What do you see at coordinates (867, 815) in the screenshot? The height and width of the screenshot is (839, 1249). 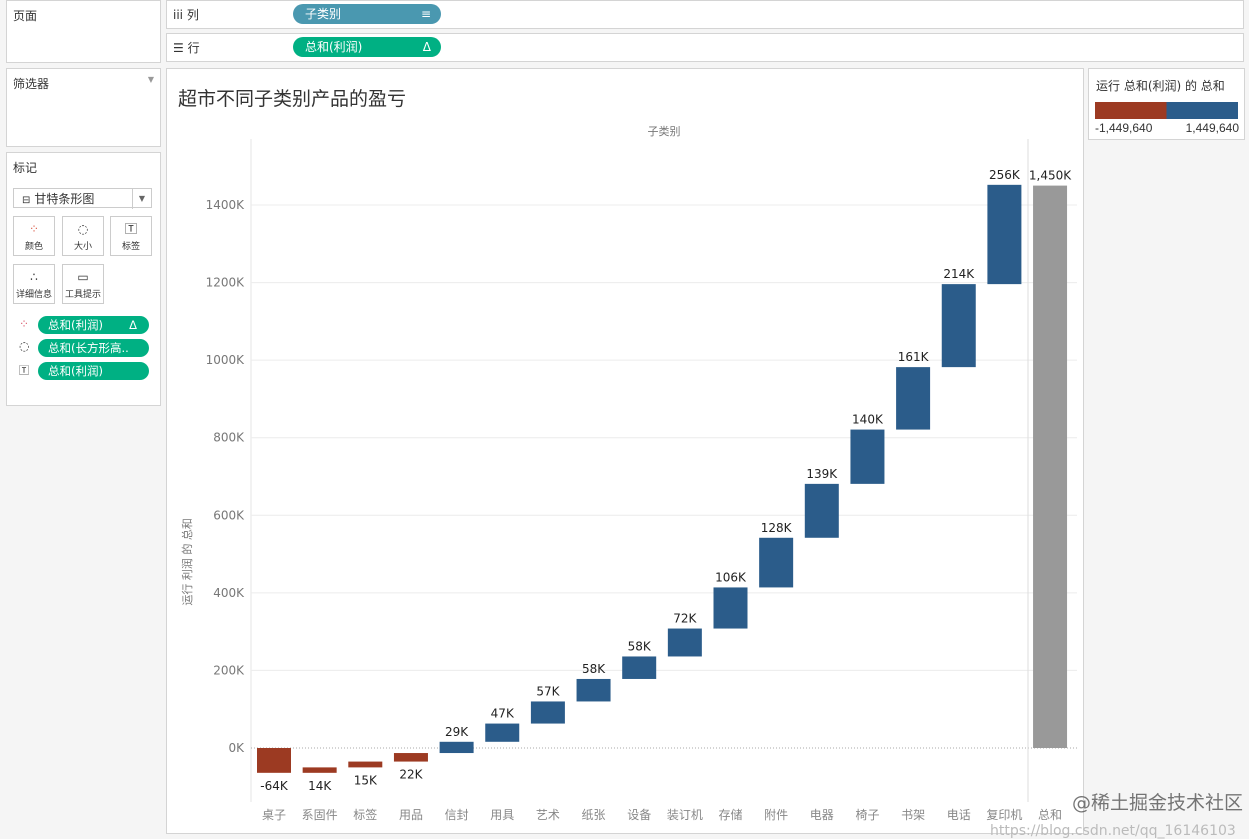 I see `x-tick-label: 椅子` at bounding box center [867, 815].